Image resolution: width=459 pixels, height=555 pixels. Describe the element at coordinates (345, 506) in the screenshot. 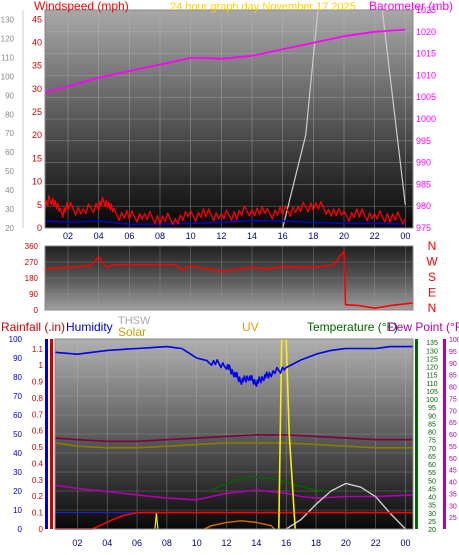

I see `thsw-line` at that location.